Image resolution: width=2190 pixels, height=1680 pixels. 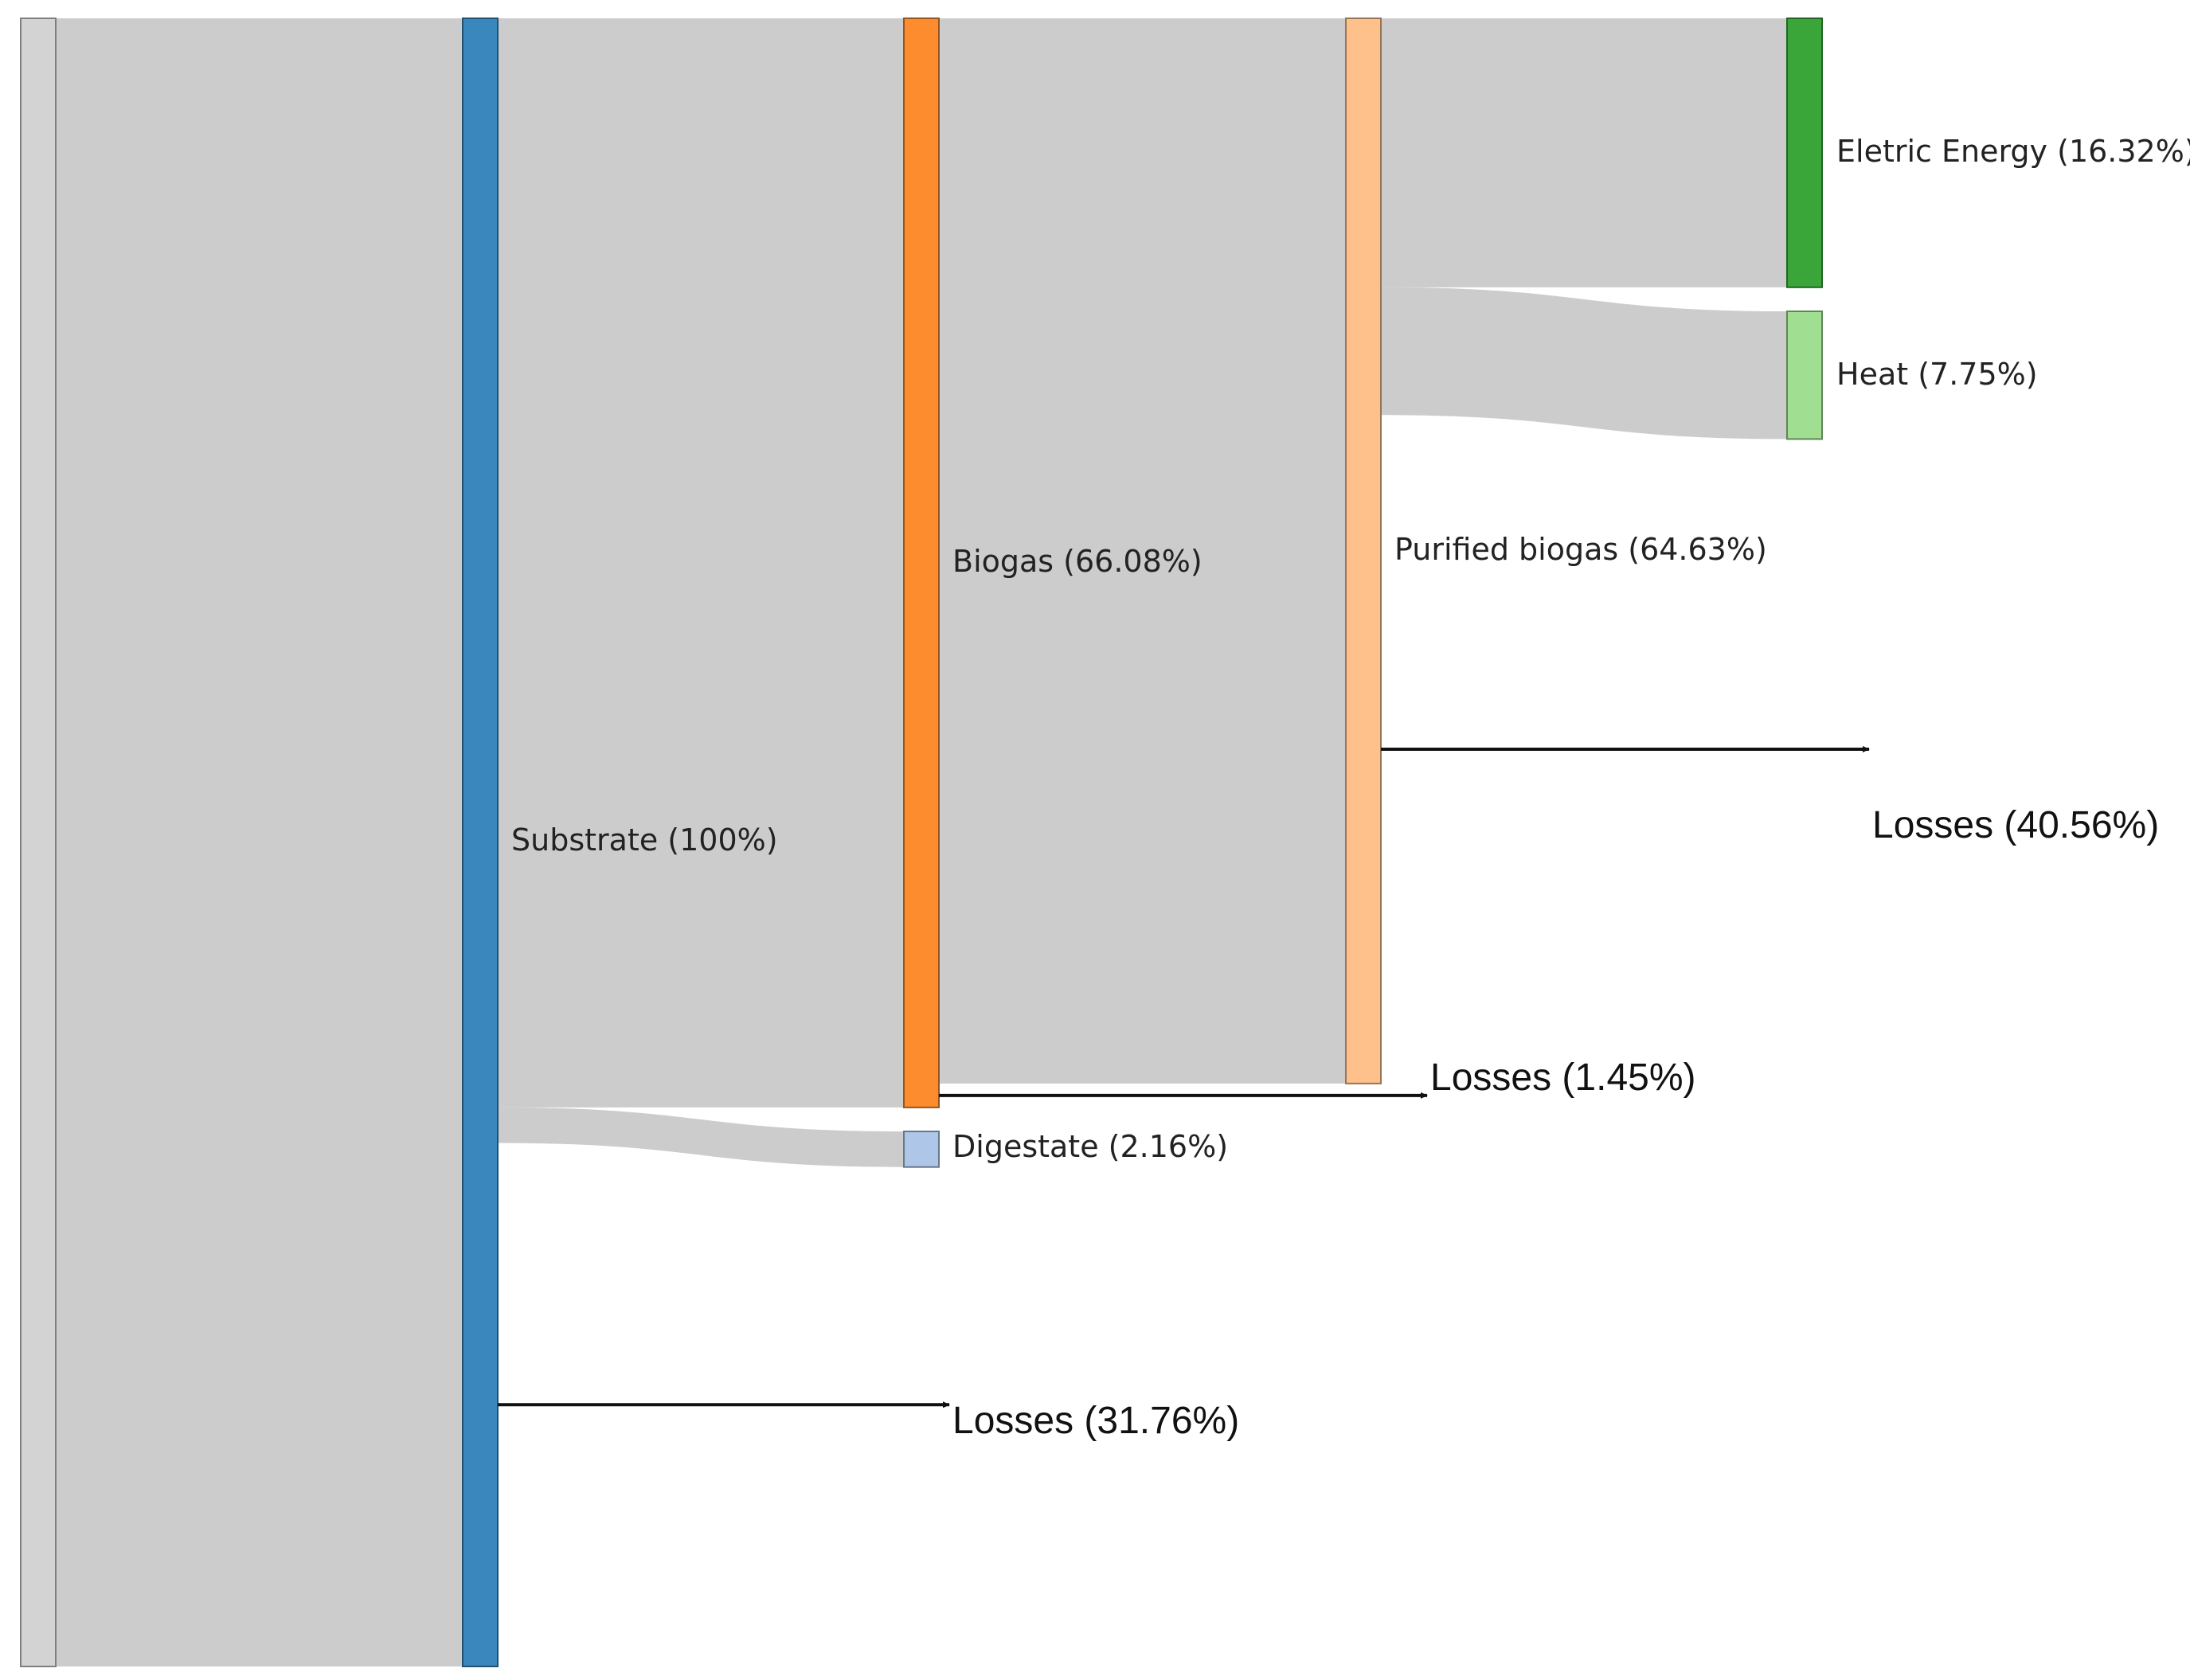 What do you see at coordinates (2013, 151) in the screenshot?
I see `label-electric-energy: Eletric Energy (16.32%)` at bounding box center [2013, 151].